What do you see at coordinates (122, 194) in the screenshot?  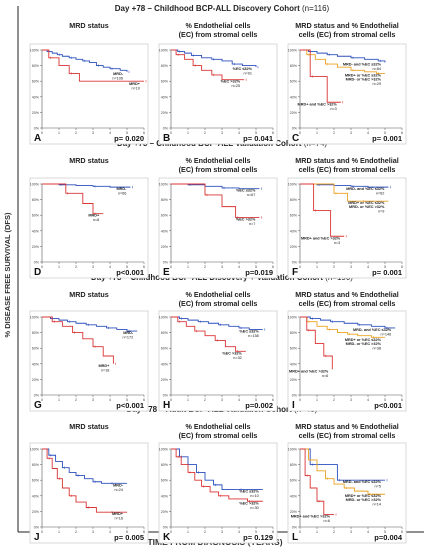 I see `series-n: n=66` at bounding box center [122, 194].